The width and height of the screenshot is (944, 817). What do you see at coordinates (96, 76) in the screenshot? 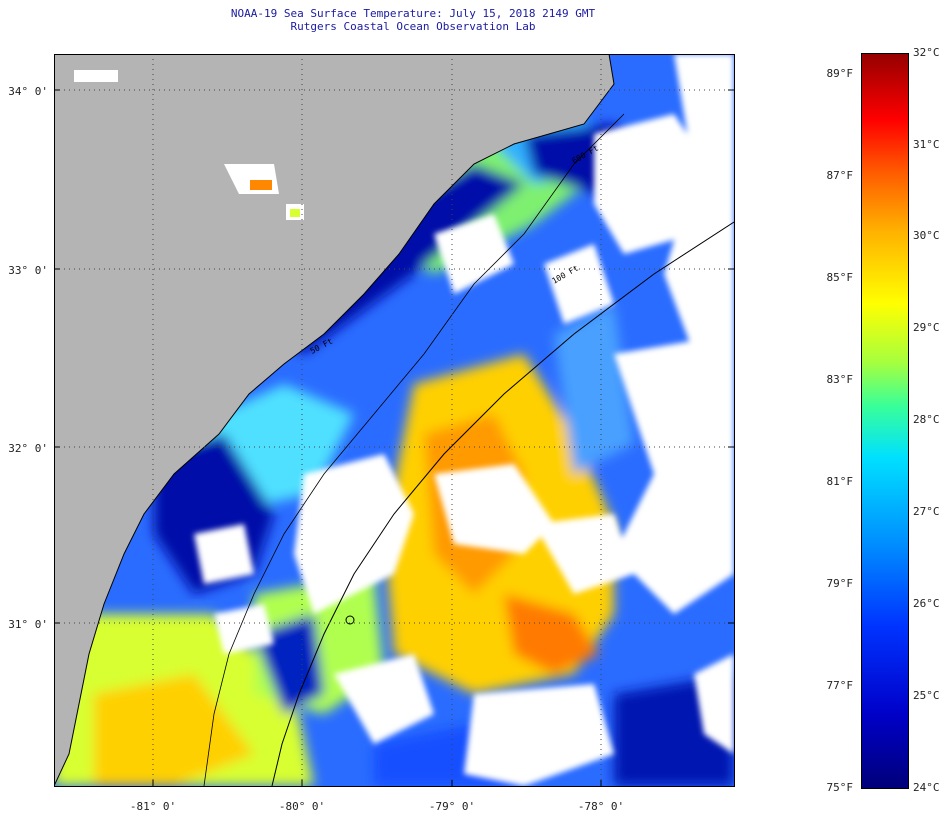
I see `cloud-patch` at bounding box center [96, 76].